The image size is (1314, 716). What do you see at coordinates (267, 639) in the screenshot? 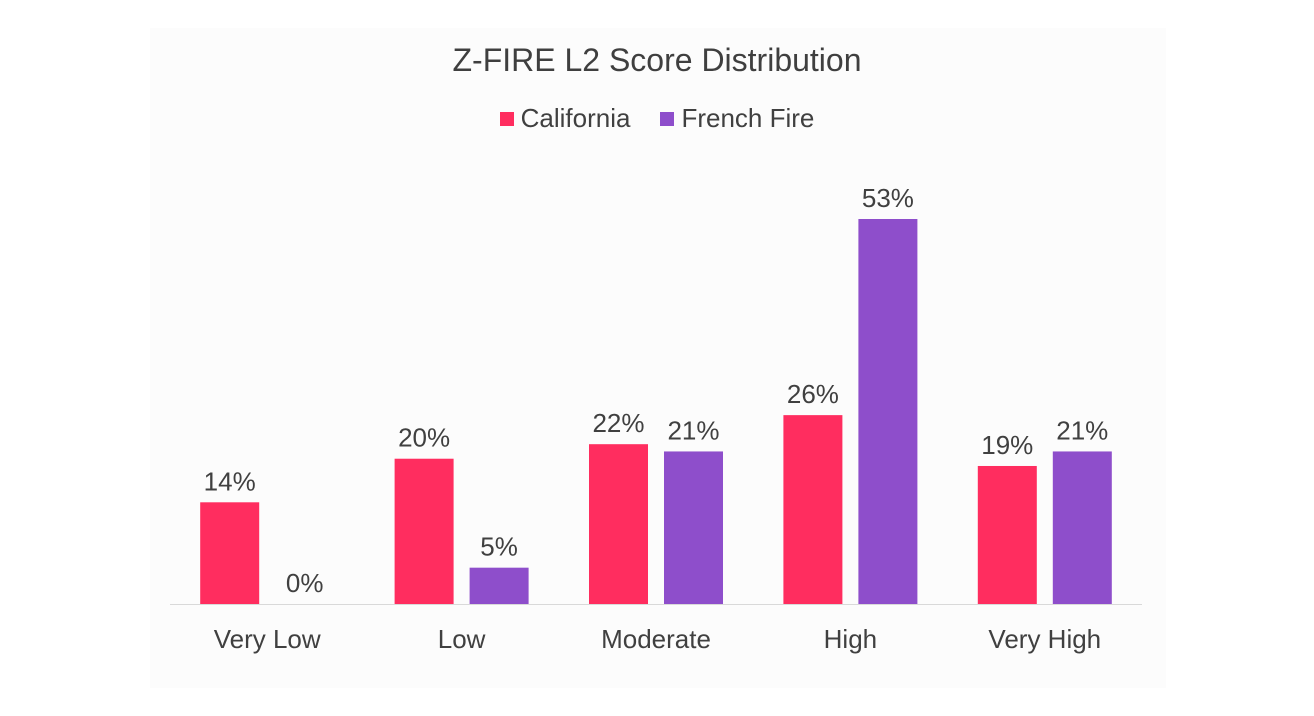
I see `x-tick-label-very-low: Very Low` at bounding box center [267, 639].